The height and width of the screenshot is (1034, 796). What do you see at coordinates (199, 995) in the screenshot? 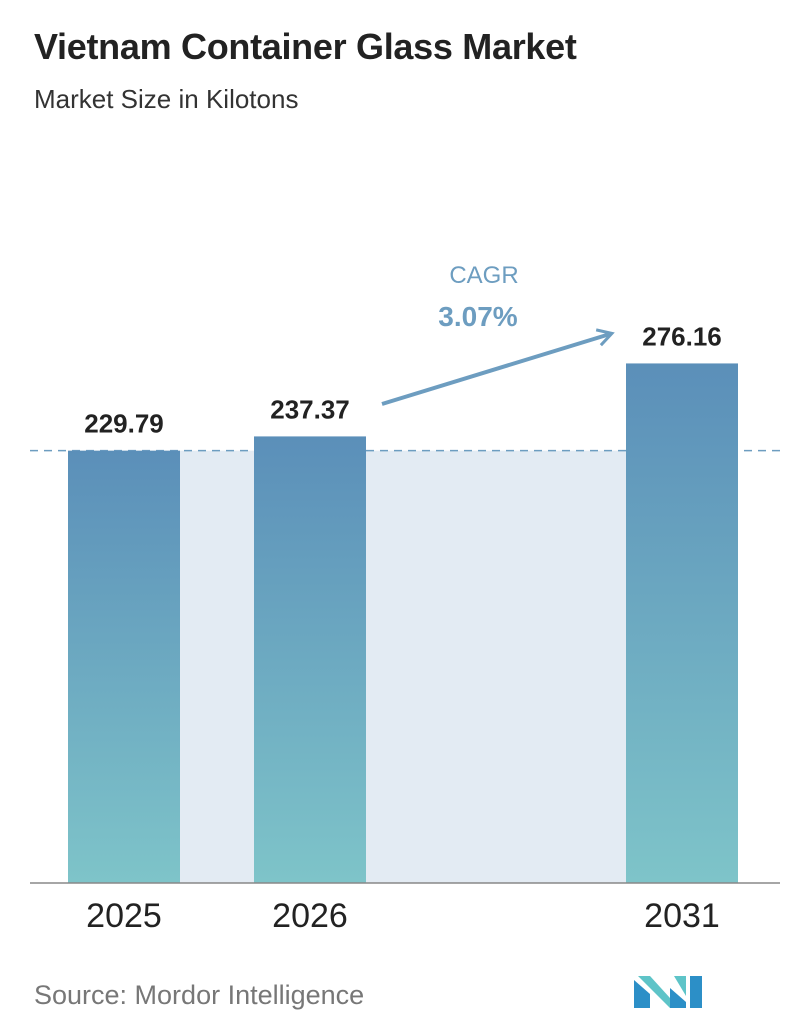
I see `source-caption: Source: Mordor Intelligence` at bounding box center [199, 995].